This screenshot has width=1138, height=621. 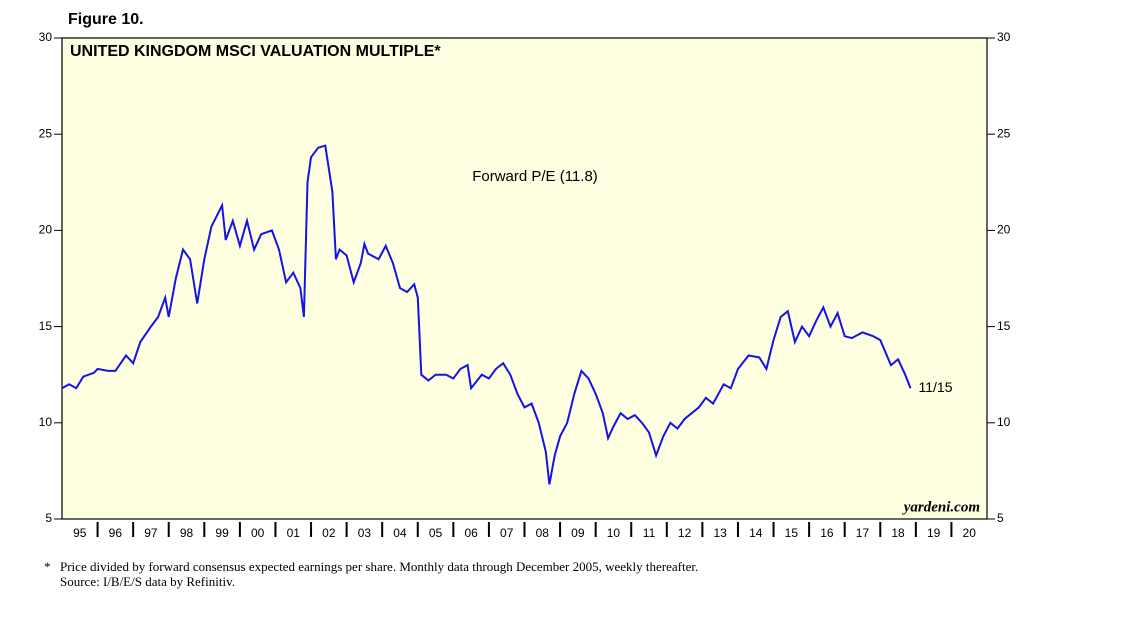 What do you see at coordinates (1004, 230) in the screenshot?
I see `y2-tick-label: 20` at bounding box center [1004, 230].